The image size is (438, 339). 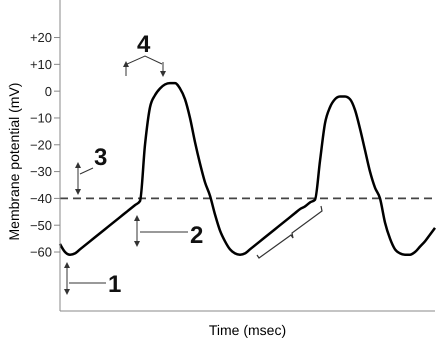 What do you see at coordinates (197, 235) in the screenshot?
I see `annotation: 2` at bounding box center [197, 235].